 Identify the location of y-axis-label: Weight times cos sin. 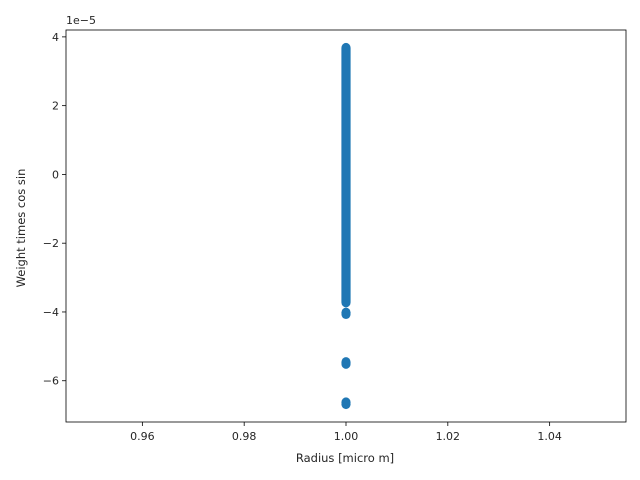
(21, 228).